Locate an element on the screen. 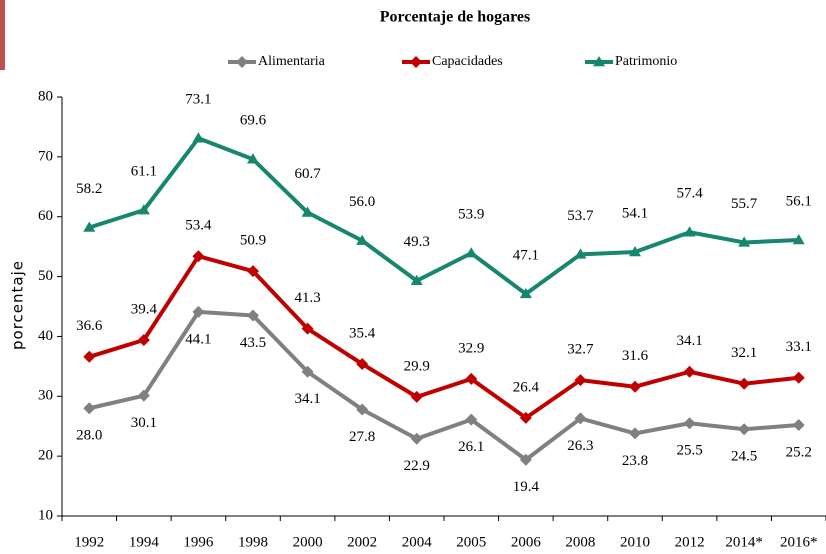 Image resolution: width=826 pixels, height=554 pixels. y-tick-label: 50 is located at coordinates (45, 276).